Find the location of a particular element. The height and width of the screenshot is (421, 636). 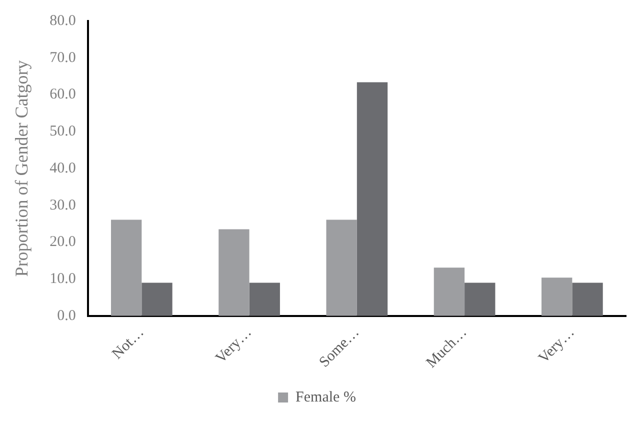

y-tick-label: 50.0 is located at coordinates (63, 132).